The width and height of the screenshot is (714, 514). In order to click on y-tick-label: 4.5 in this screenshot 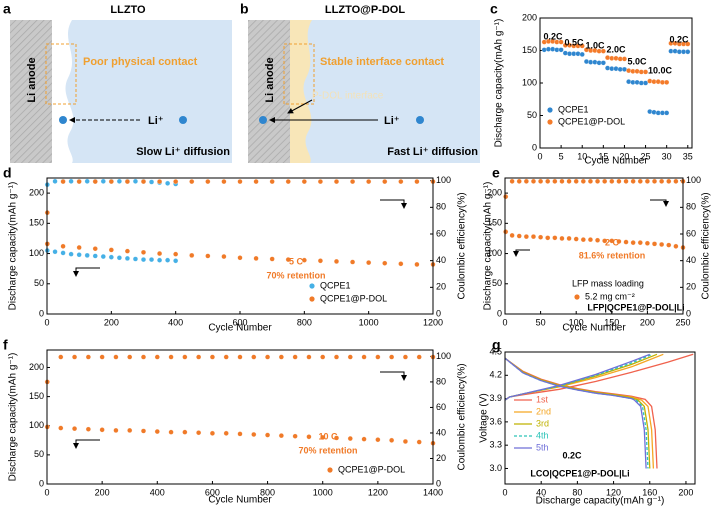, I will do `click(495, 351)`.